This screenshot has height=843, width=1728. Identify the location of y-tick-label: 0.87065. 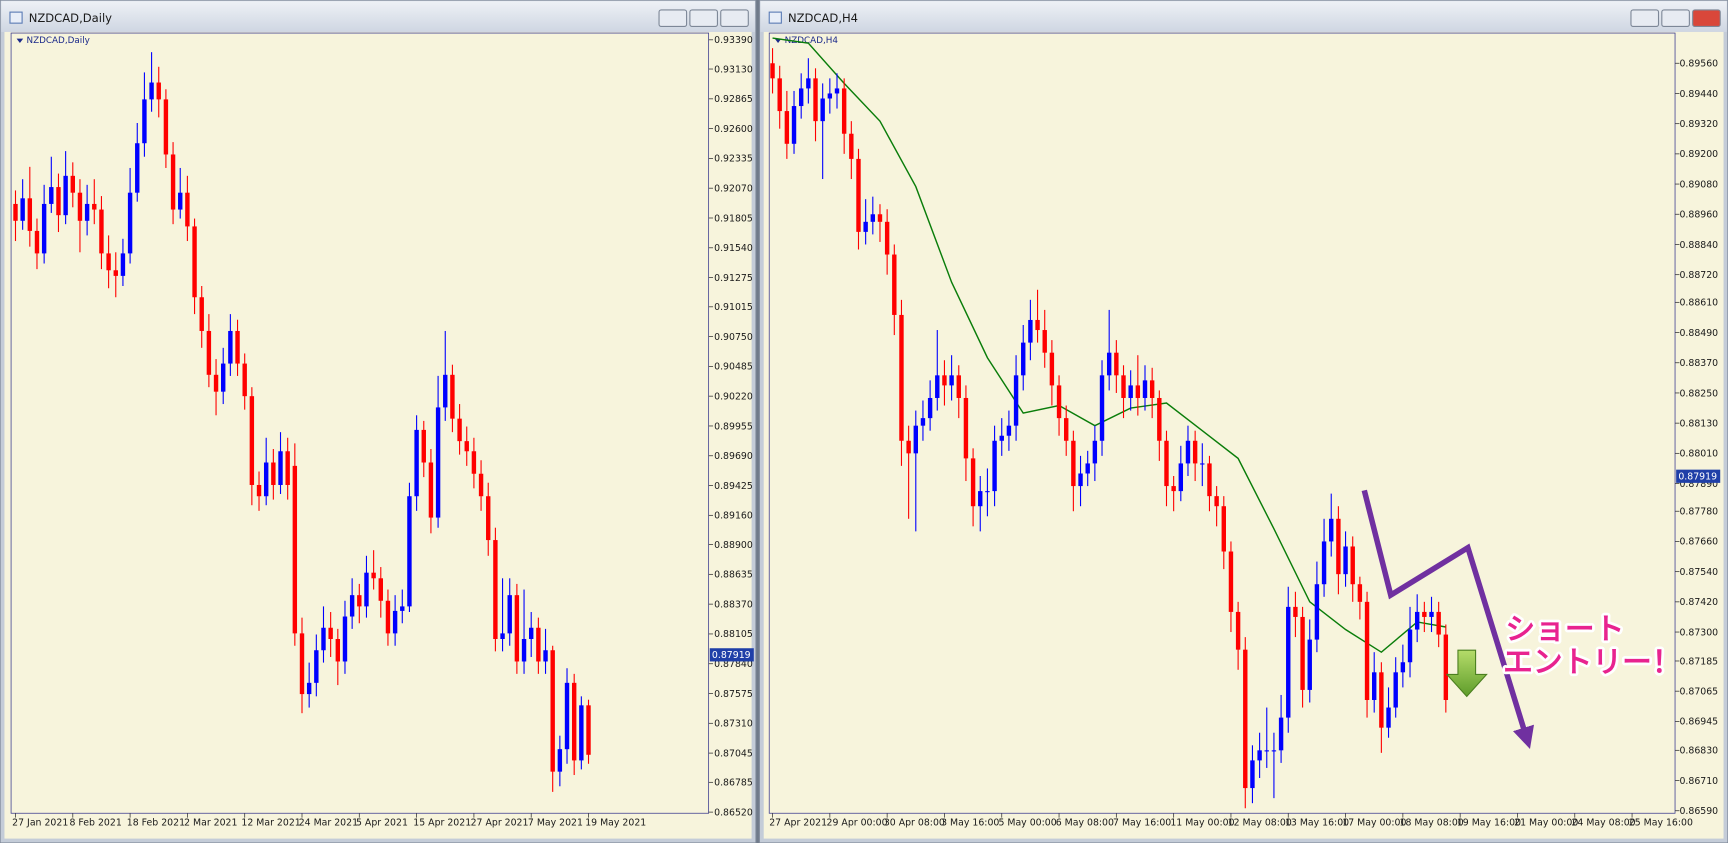
(1698, 691).